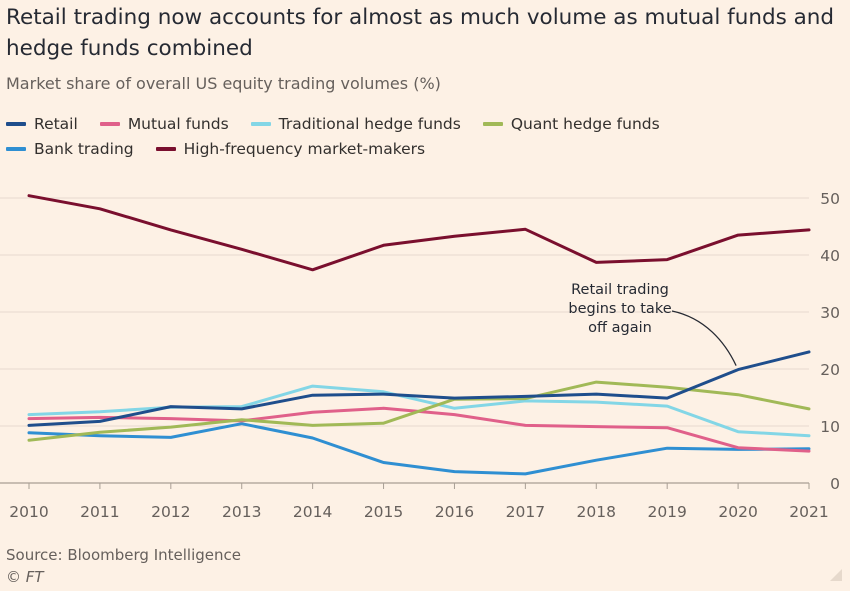 The width and height of the screenshot is (850, 591). What do you see at coordinates (737, 512) in the screenshot?
I see `x-tick-label: 2020` at bounding box center [737, 512].